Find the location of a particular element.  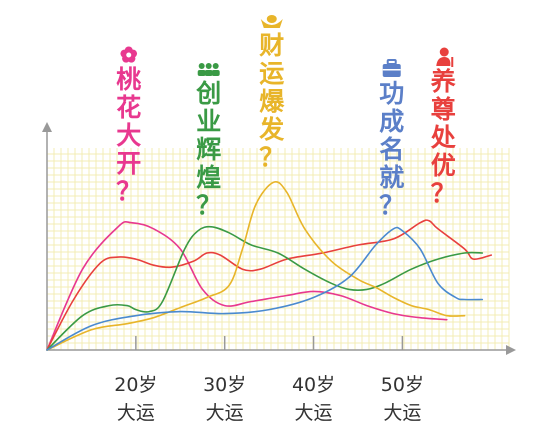

annotation-char: 创 is located at coordinates (208, 93).